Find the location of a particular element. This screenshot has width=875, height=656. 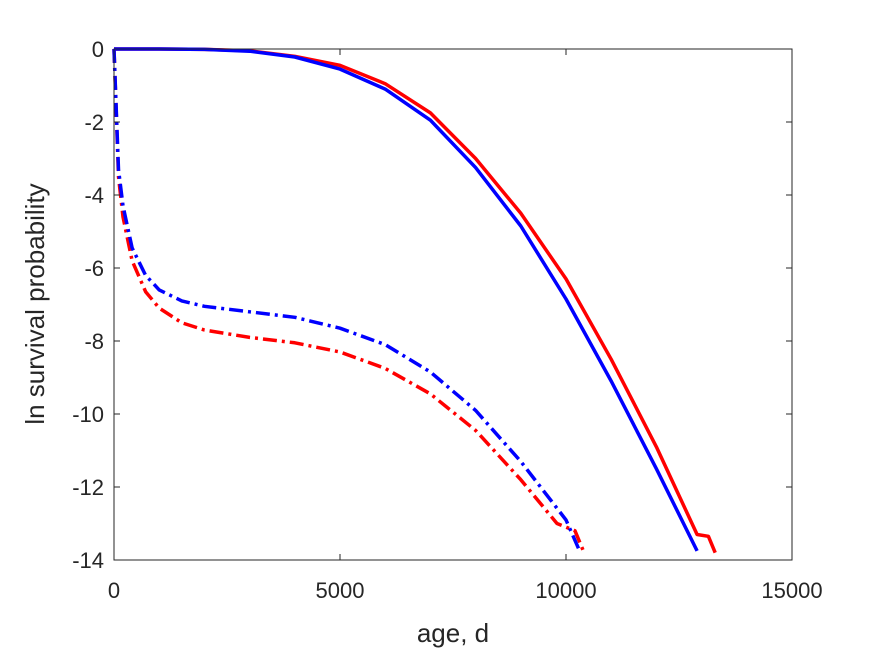

y-tick-label: -6 is located at coordinates (94, 268).